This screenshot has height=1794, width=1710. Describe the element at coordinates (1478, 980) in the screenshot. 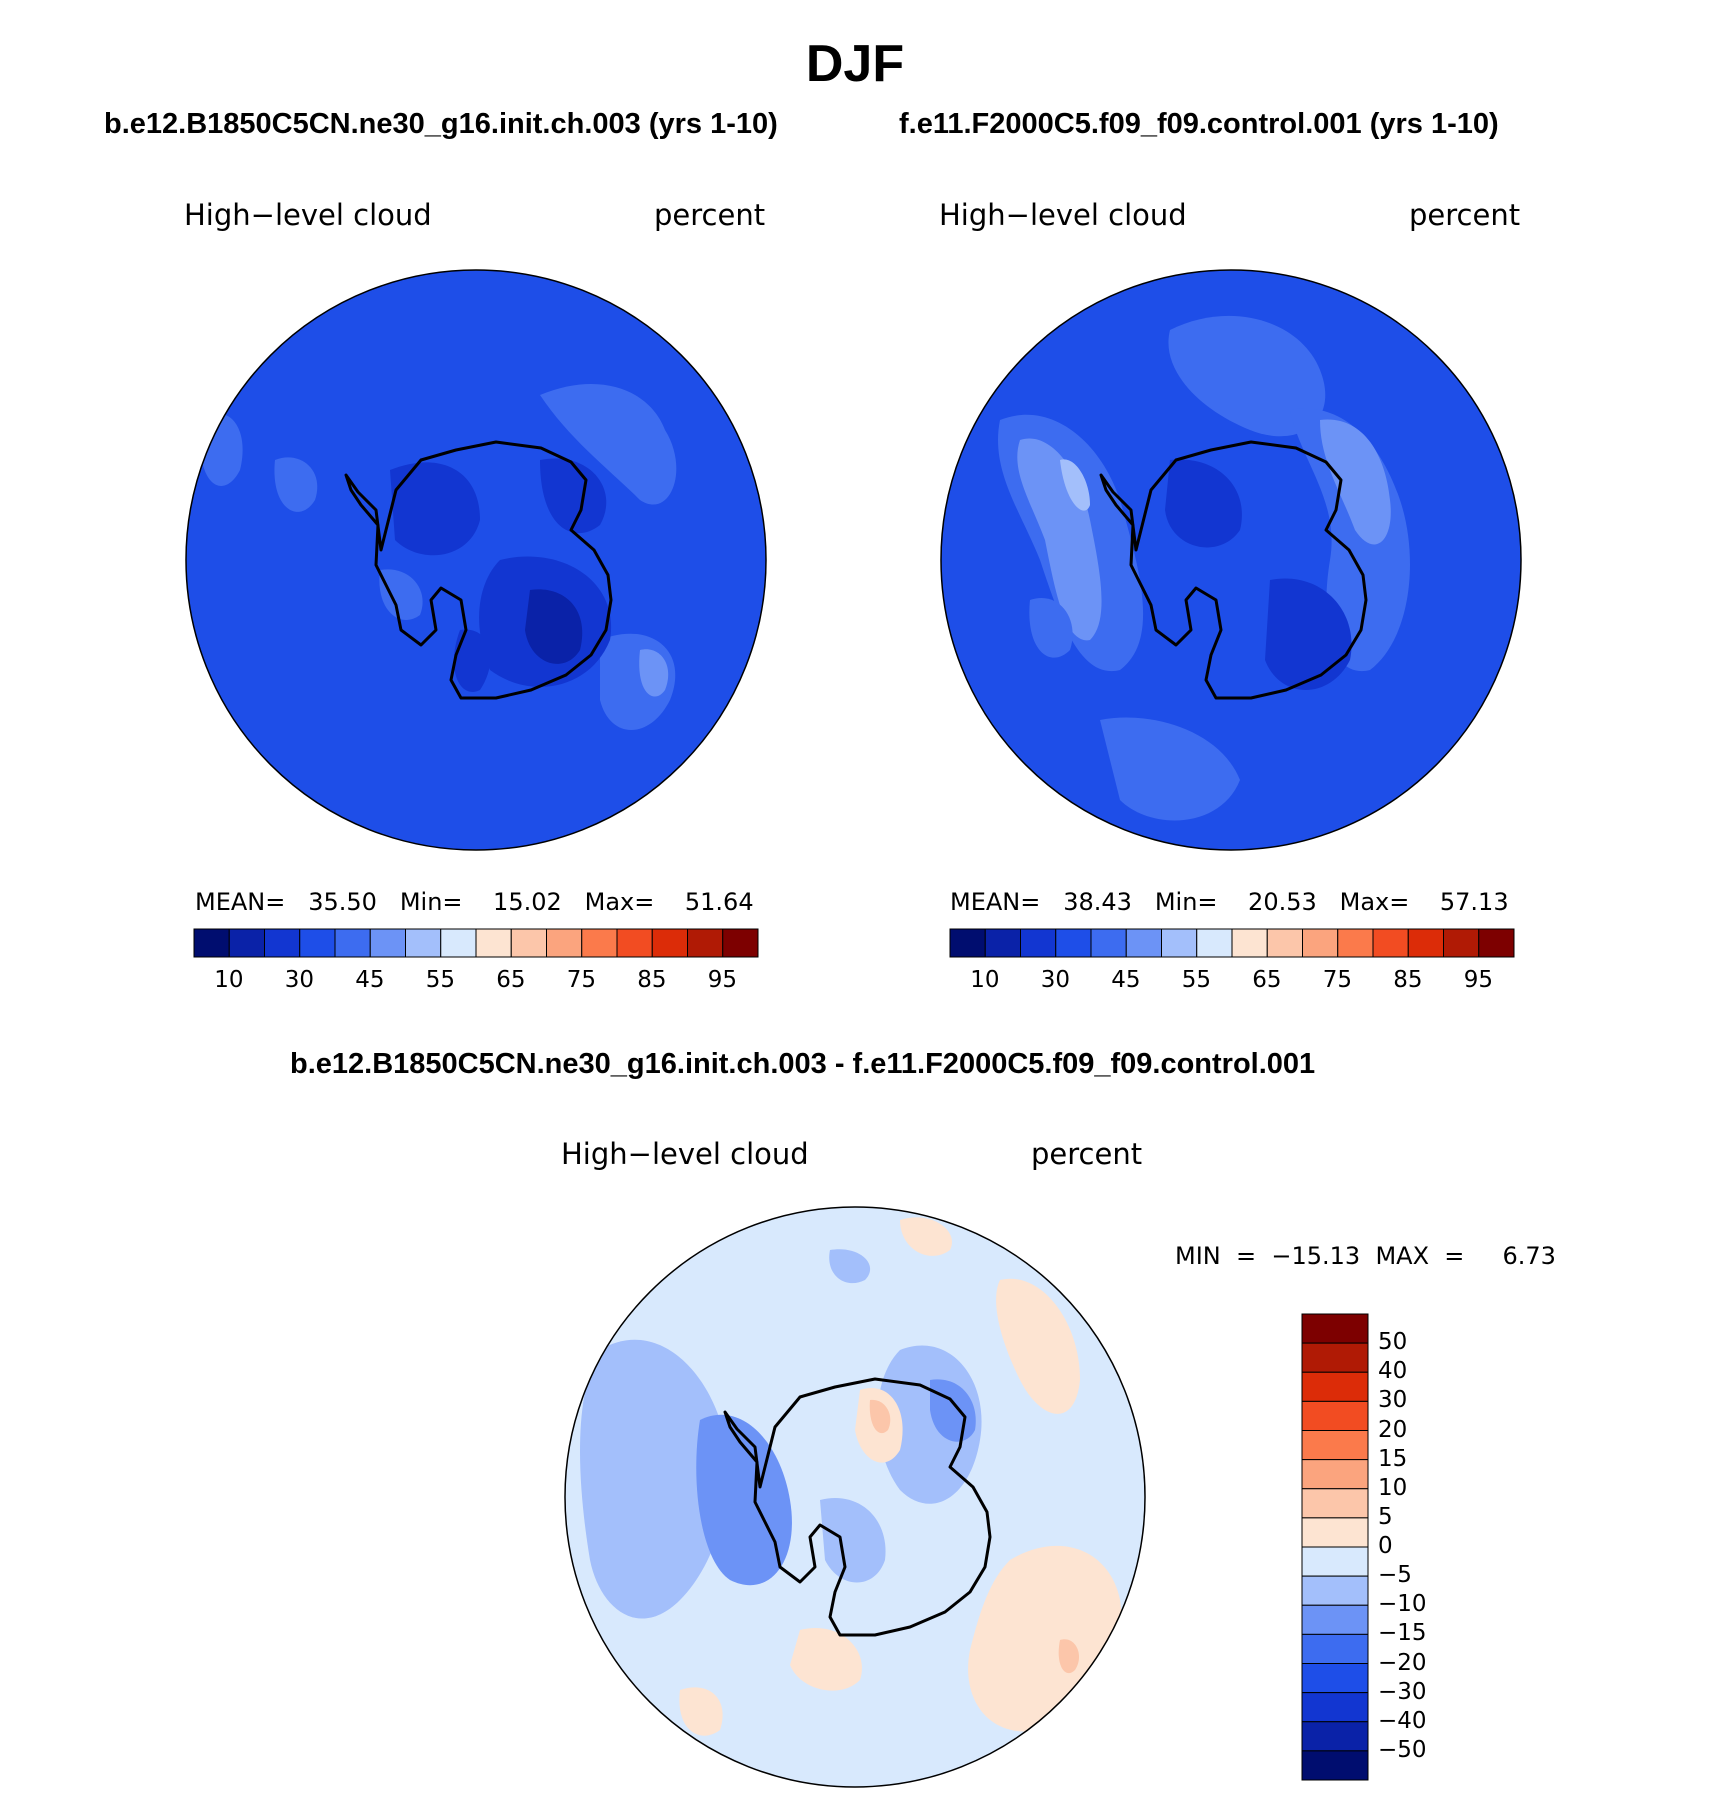

I see `panel2-colorbar-tick-label: 95` at that location.